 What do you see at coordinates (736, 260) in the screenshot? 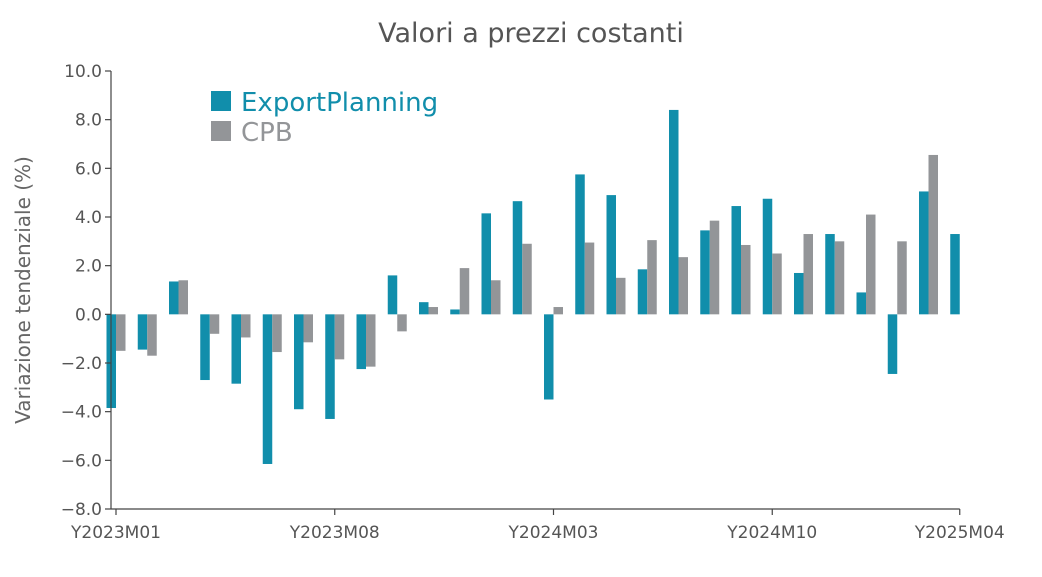
I see `bar-exportplanning-y2024m09` at bounding box center [736, 260].